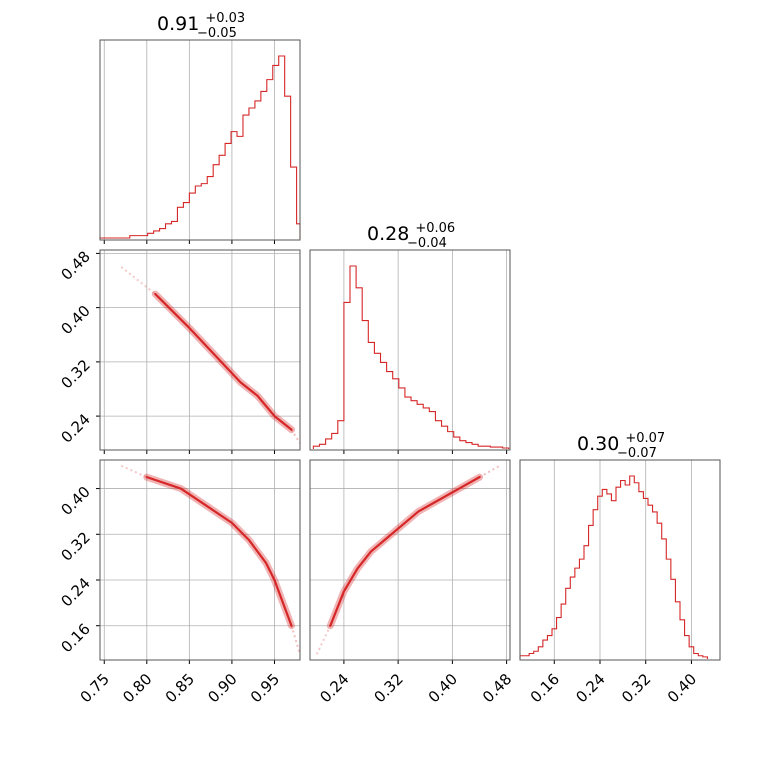 The image size is (760, 760). What do you see at coordinates (204, 23) in the screenshot?
I see `title-param-0: 0.91 +0.03 −0.05` at bounding box center [204, 23].